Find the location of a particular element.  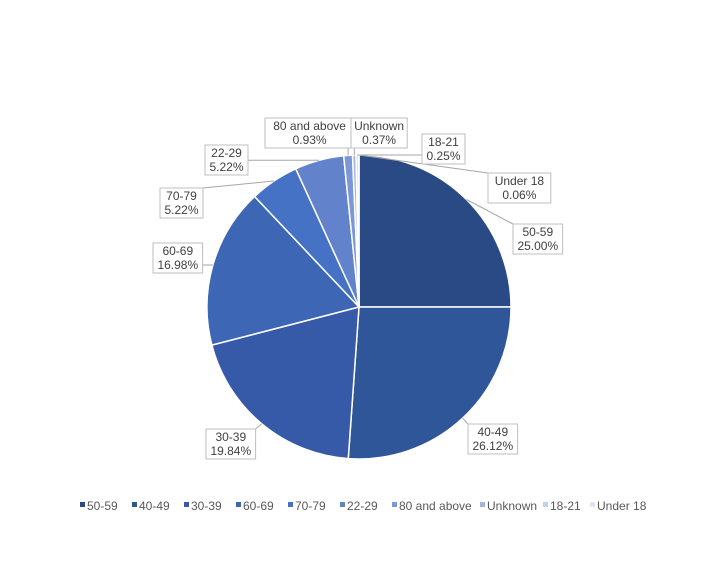

legend-label: 22-29 is located at coordinates (362, 506).